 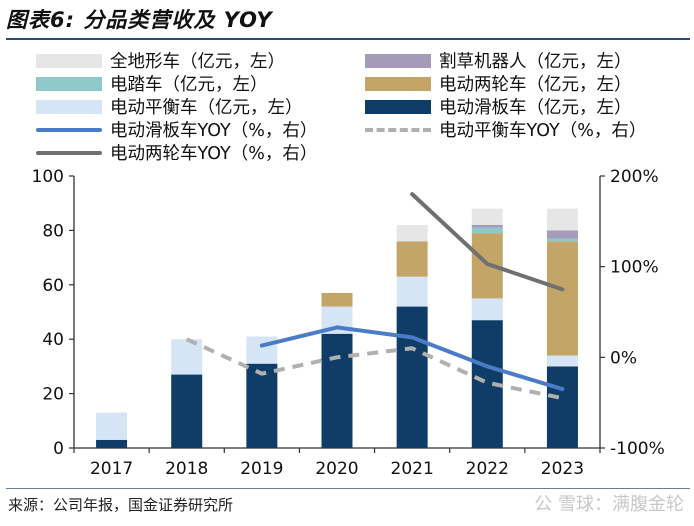 What do you see at coordinates (609, 504) in the screenshot?
I see `watermark: 公 雪球：满腹金轮` at bounding box center [609, 504].